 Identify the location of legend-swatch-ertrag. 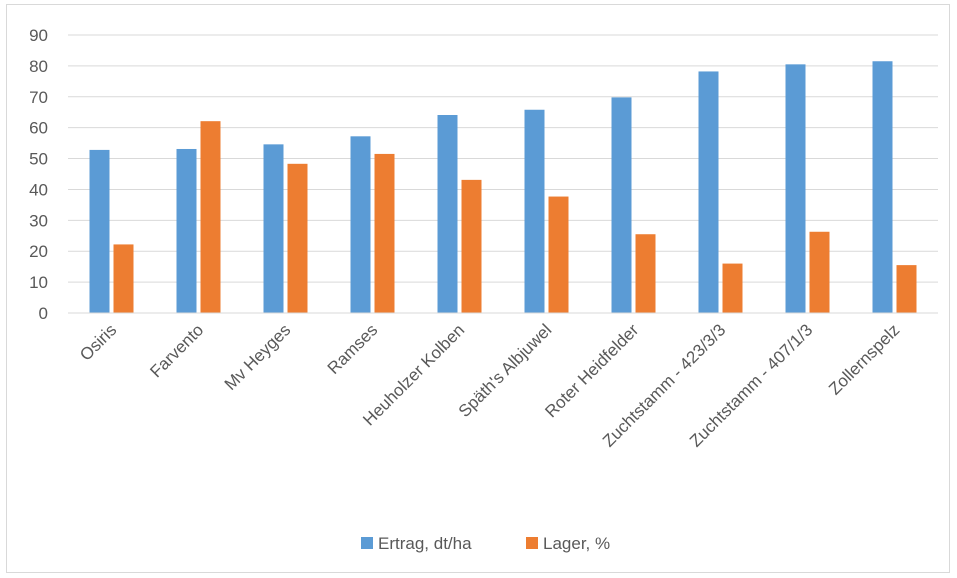
(367, 543).